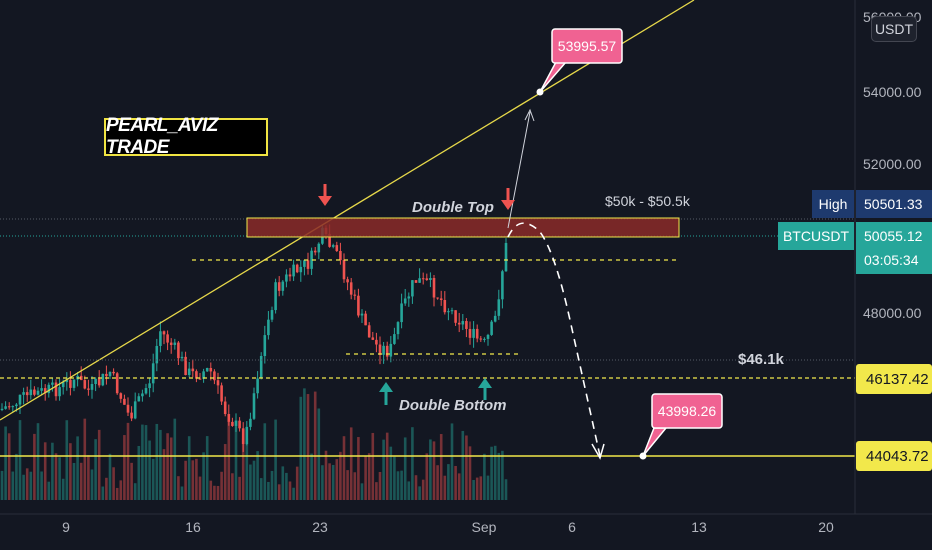 This screenshot has height=550, width=932. Describe the element at coordinates (699, 527) in the screenshot. I see `time-tick: 13` at that location.